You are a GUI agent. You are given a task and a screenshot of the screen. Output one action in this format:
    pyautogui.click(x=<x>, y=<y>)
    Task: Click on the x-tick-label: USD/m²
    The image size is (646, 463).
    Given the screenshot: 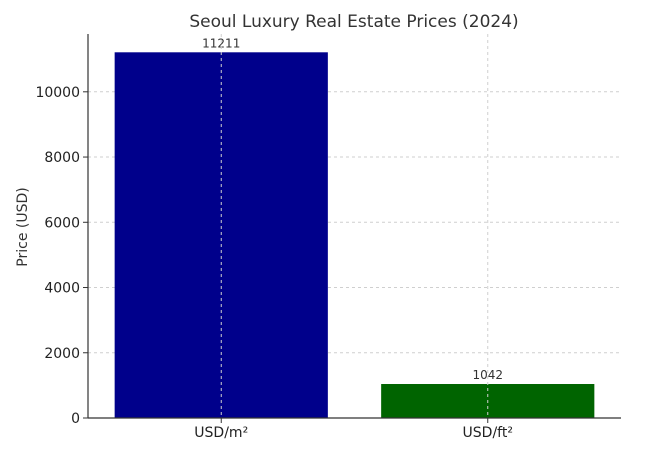 What is the action you would take?
    pyautogui.click(x=221, y=433)
    